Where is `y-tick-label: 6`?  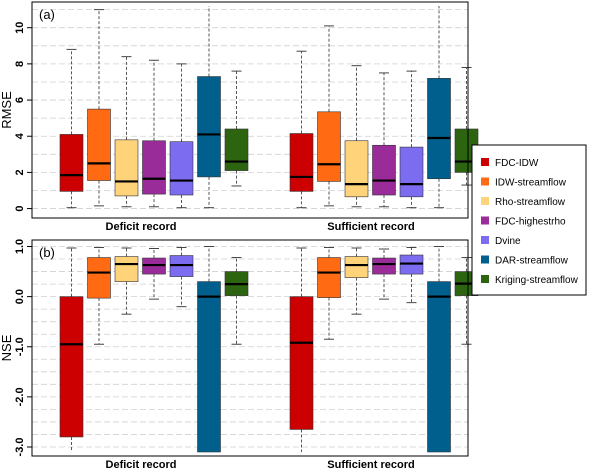 y-tick-label: 6 is located at coordinates (20, 100).